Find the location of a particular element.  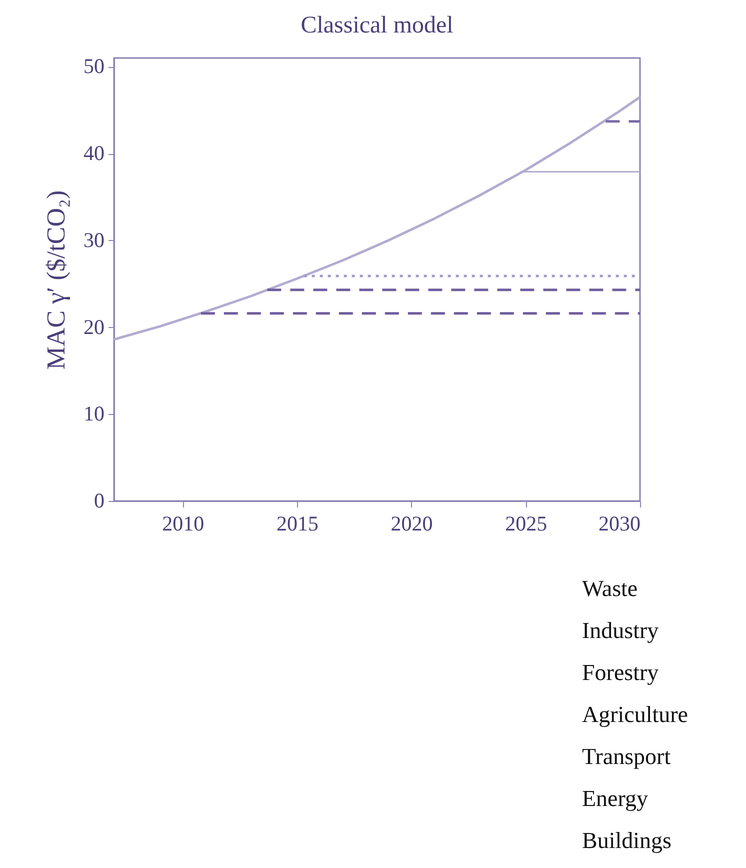

x-tick-label: 2025 is located at coordinates (526, 524).